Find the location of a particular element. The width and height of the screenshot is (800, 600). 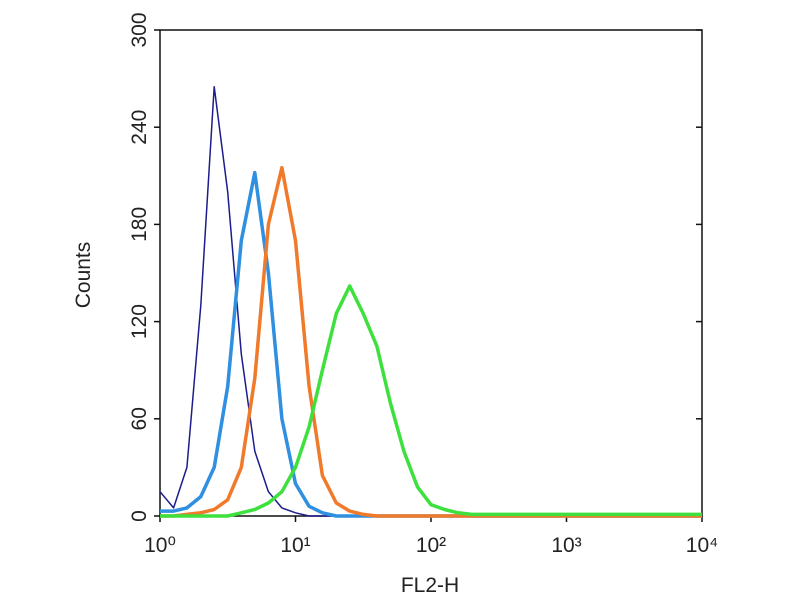

x-axis-label: FL2-H is located at coordinates (430, 585).